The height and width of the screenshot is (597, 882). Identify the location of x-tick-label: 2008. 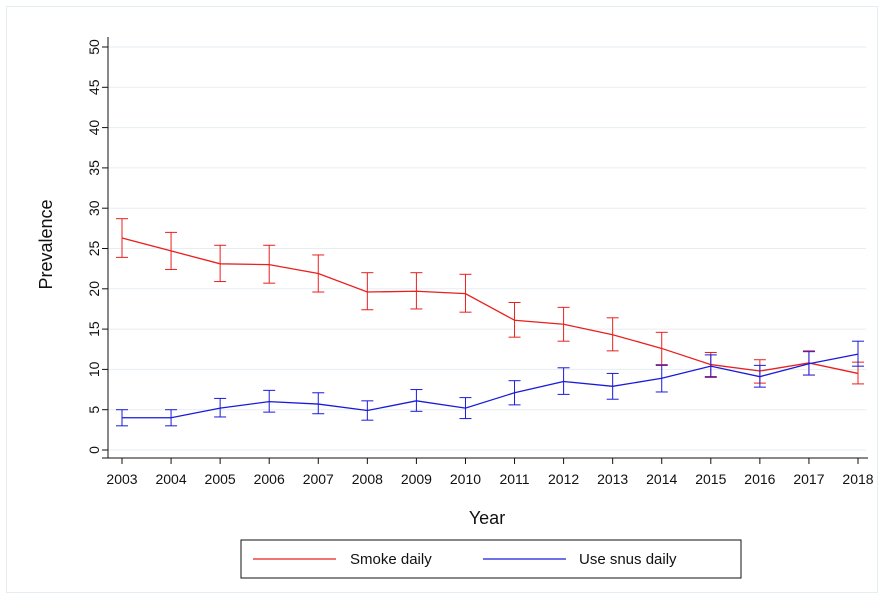
(367, 479).